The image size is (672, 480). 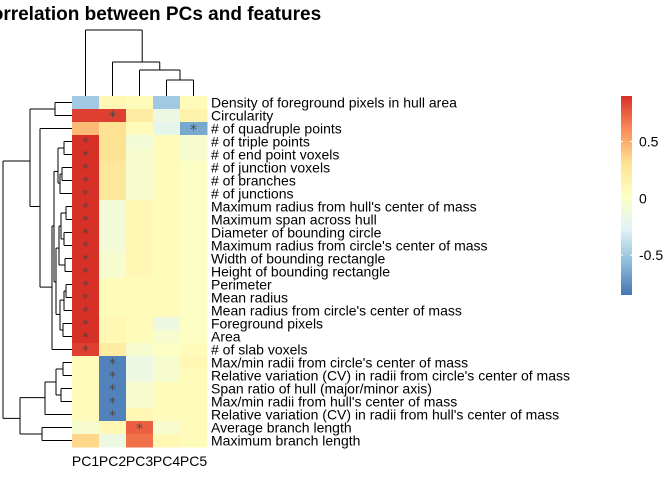 I want to click on row-label: Foreground pixels, so click(x=267, y=324).